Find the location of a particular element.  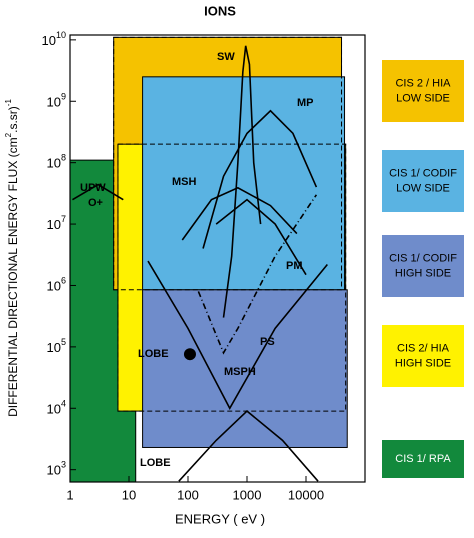

x-tick-label: 1 is located at coordinates (69, 494).